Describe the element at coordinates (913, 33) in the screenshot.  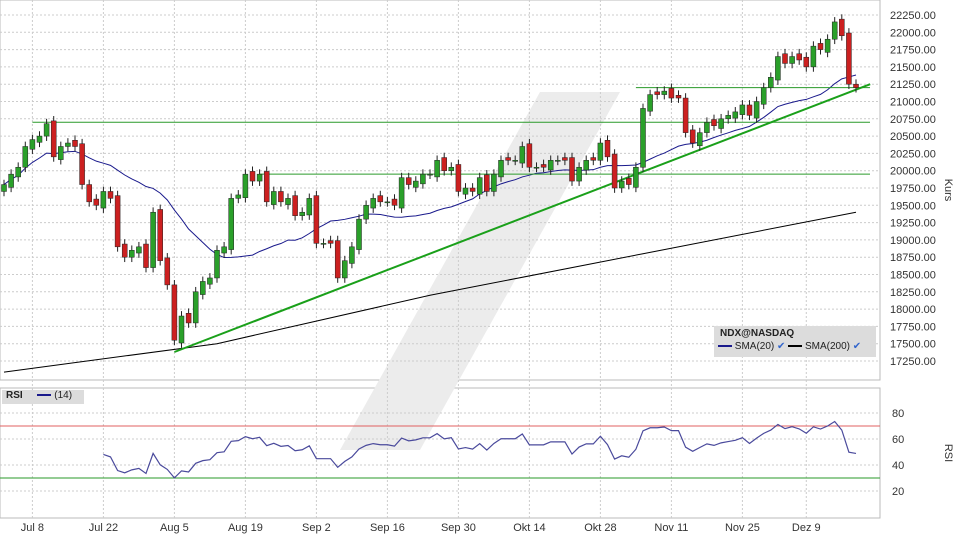
I see `y-tick-label: 22000.00` at that location.